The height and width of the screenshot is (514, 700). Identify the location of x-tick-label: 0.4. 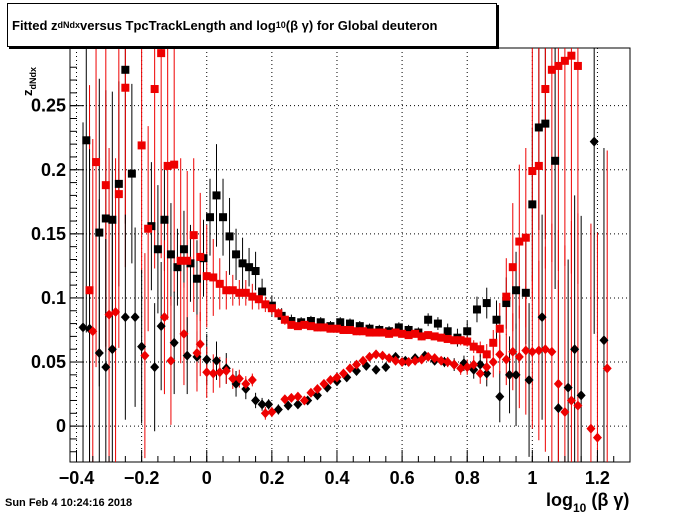
(336, 478).